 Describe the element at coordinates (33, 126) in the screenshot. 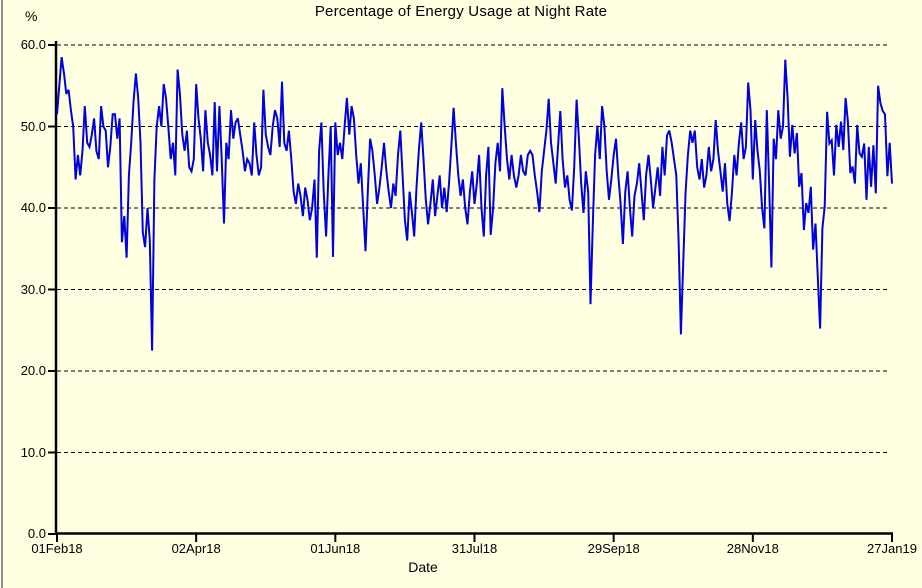

I see `y-tick-label-50: 50.0` at that location.